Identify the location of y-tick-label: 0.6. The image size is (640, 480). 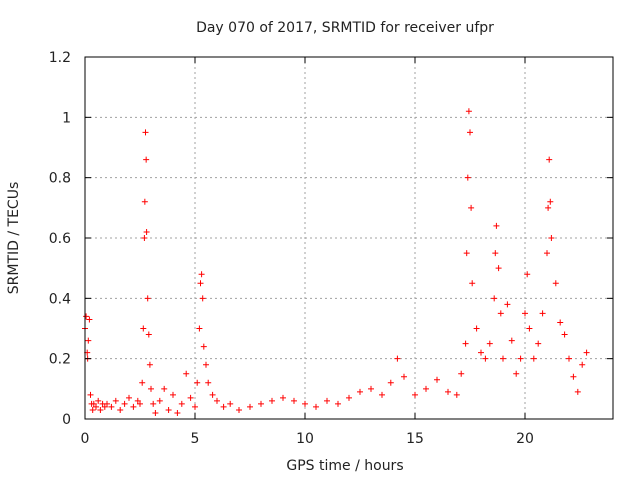
(60, 239).